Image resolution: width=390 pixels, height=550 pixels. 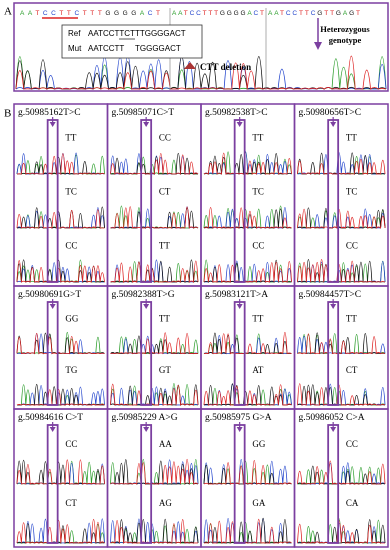 What do you see at coordinates (236, 113) in the screenshot?
I see `cell-title: g.50982538T>C` at bounding box center [236, 113].